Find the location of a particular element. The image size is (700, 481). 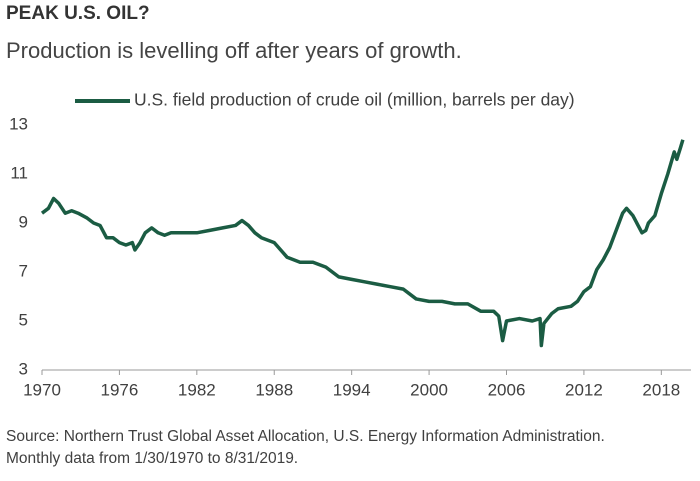

x-tick-label: 2018 is located at coordinates (661, 389).